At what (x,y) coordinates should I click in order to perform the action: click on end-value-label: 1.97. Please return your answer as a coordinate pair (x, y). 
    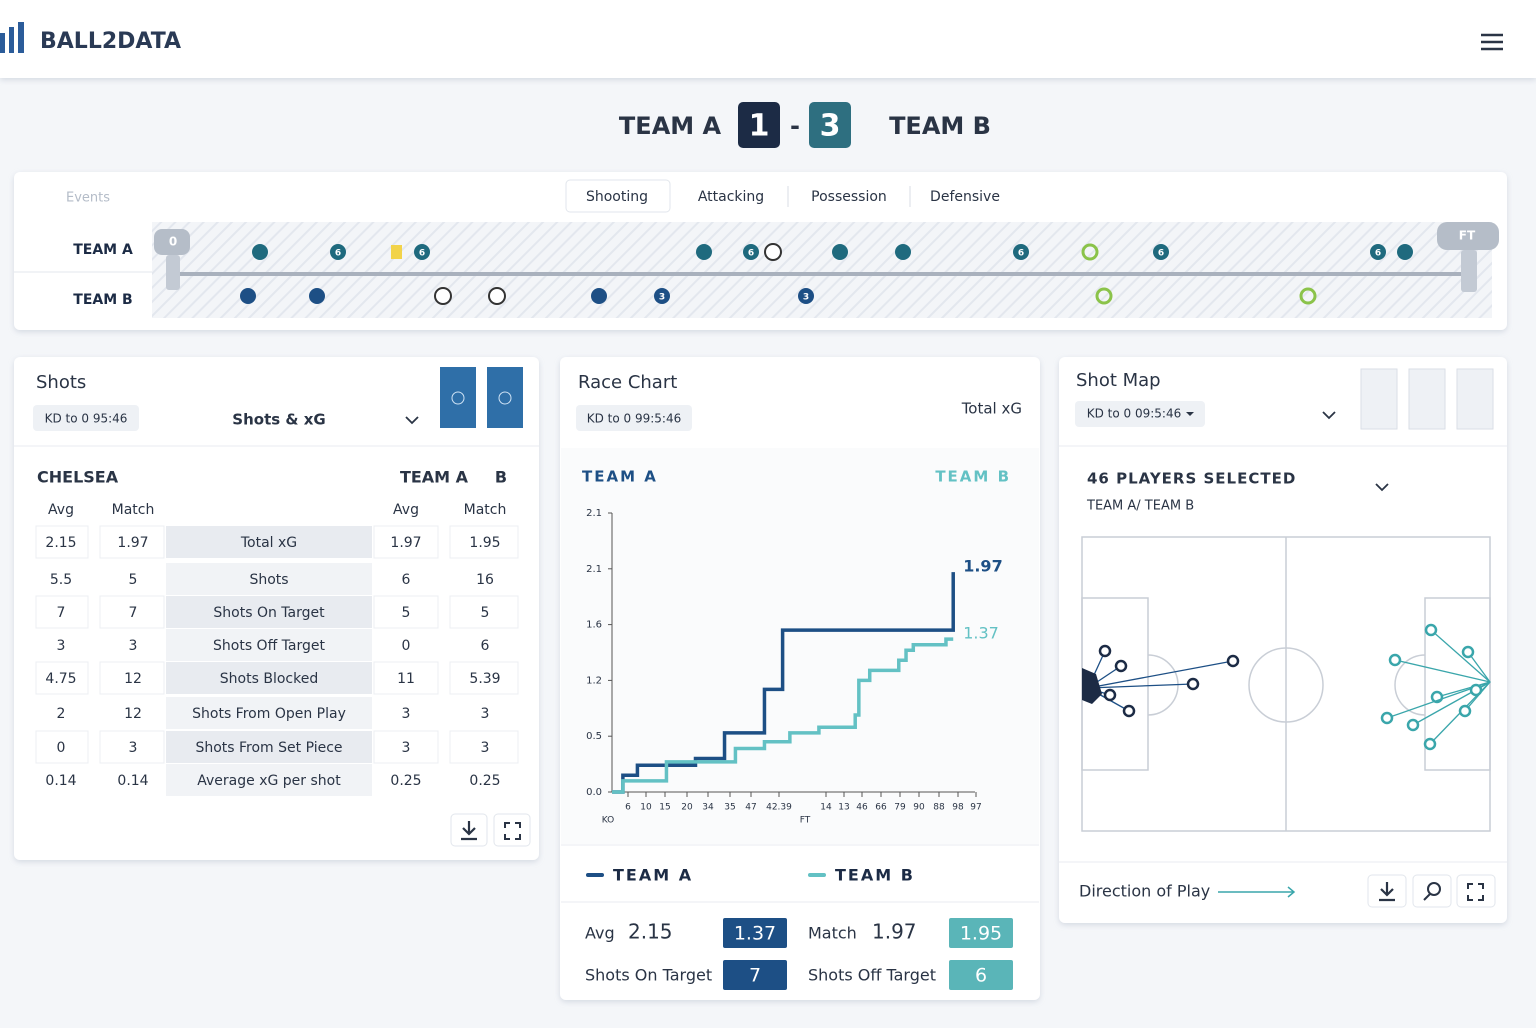
    Looking at the image, I should click on (982, 566).